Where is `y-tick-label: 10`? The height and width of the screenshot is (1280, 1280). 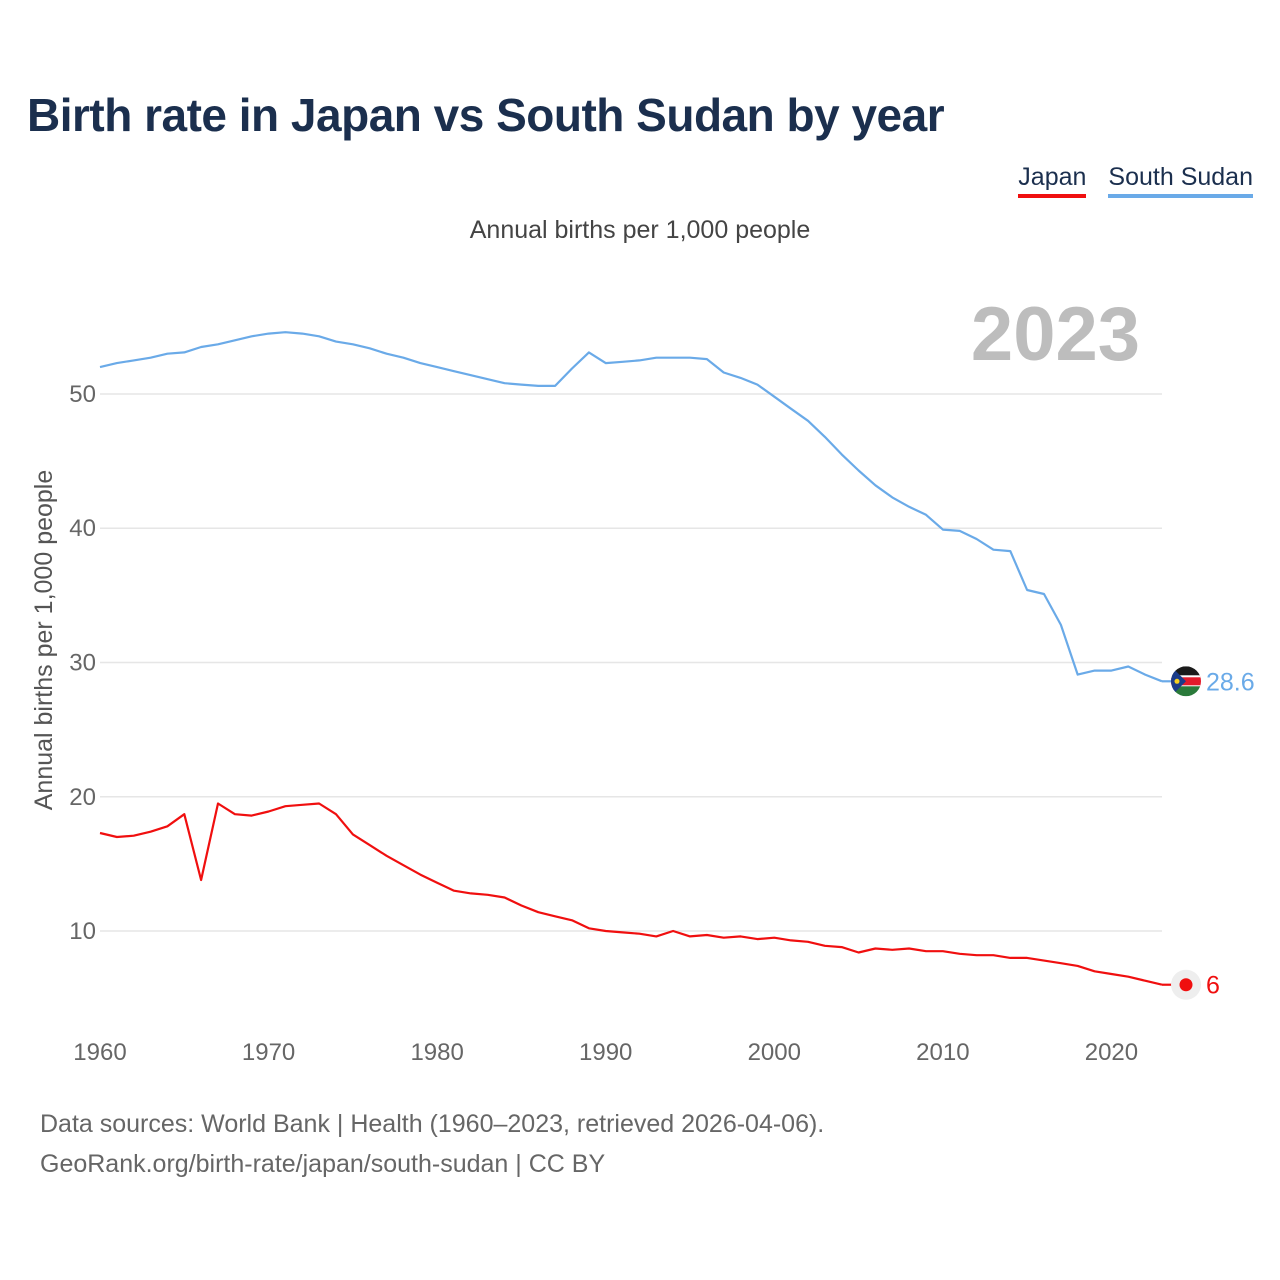 y-tick-label: 10 is located at coordinates (82, 931).